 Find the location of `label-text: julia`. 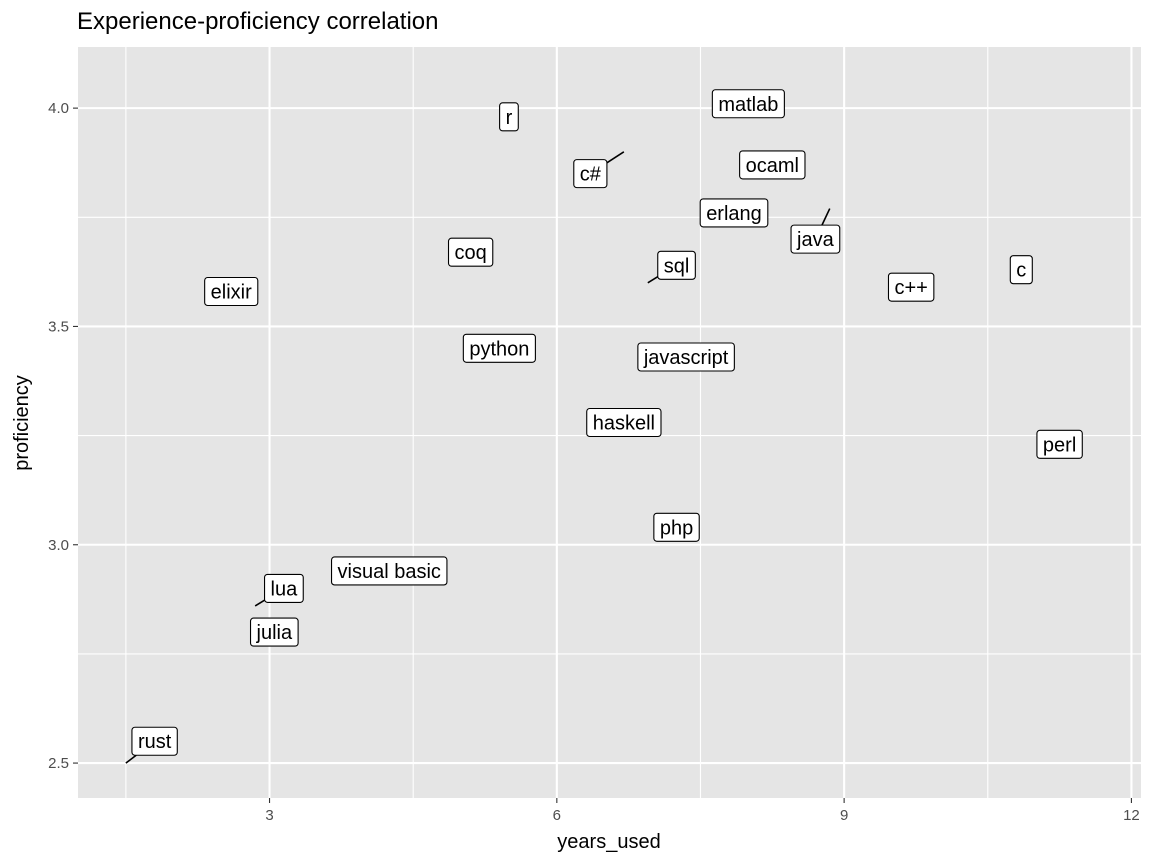

label-text: julia is located at coordinates (274, 633).